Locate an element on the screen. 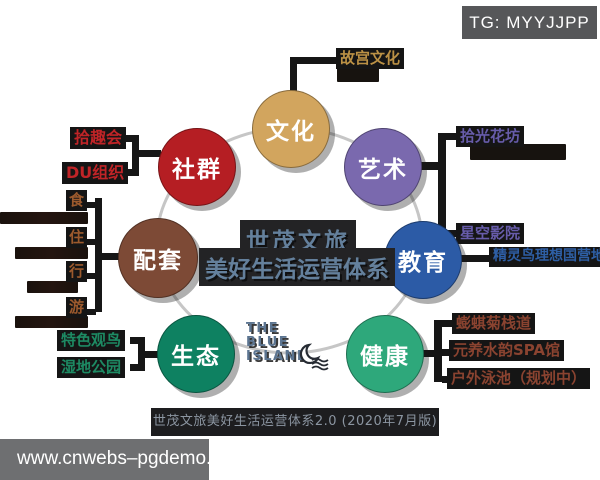 The image size is (600, 480). logo-line: THE is located at coordinates (263, 328).